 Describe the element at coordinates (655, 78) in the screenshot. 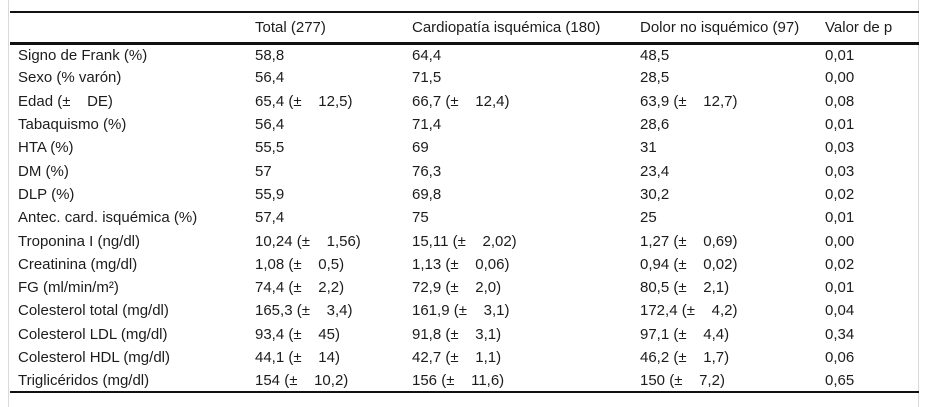

I see `cell-dolor-no-isquemico: 28,5` at that location.